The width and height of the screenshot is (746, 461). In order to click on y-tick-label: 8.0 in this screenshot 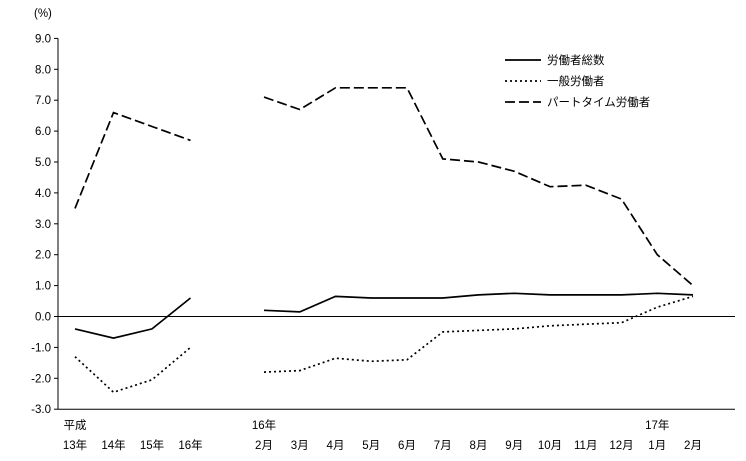, I will do `click(43, 70)`.